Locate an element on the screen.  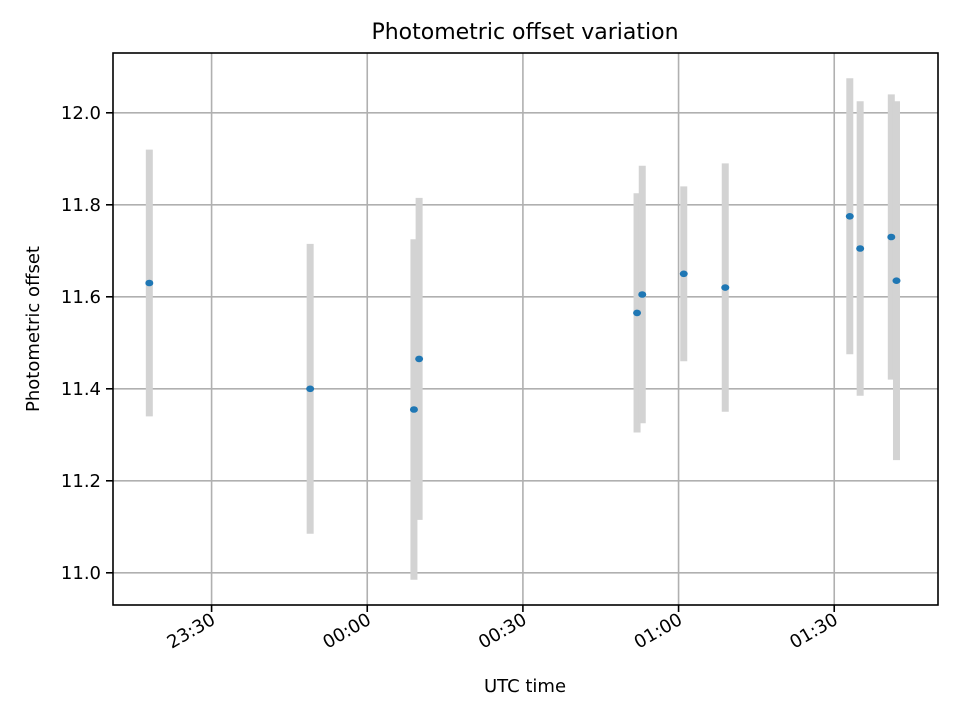
y-tick-label: 11.2 is located at coordinates (81, 481).